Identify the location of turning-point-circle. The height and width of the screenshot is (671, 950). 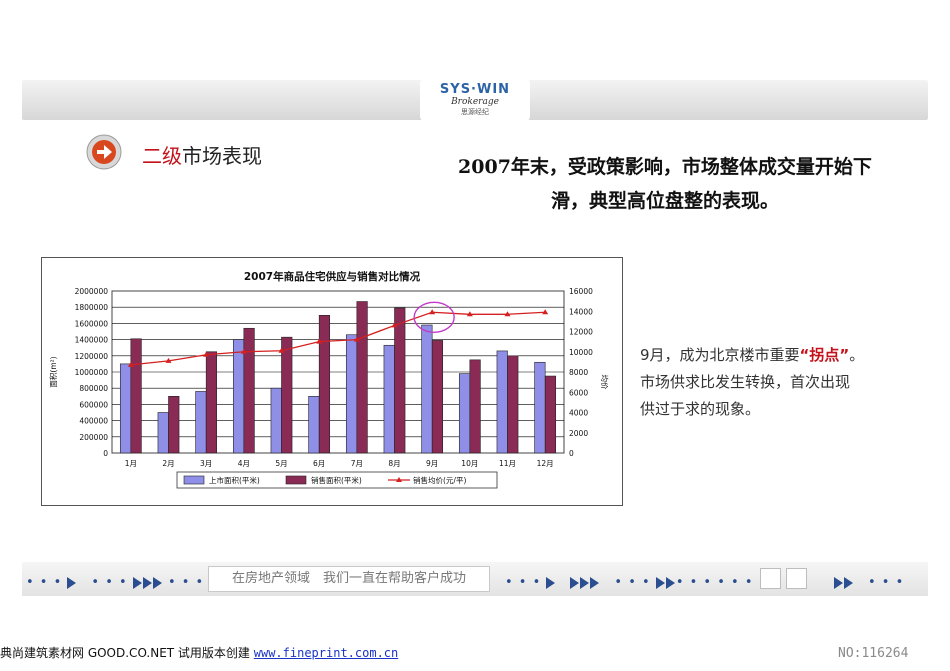
(434, 317).